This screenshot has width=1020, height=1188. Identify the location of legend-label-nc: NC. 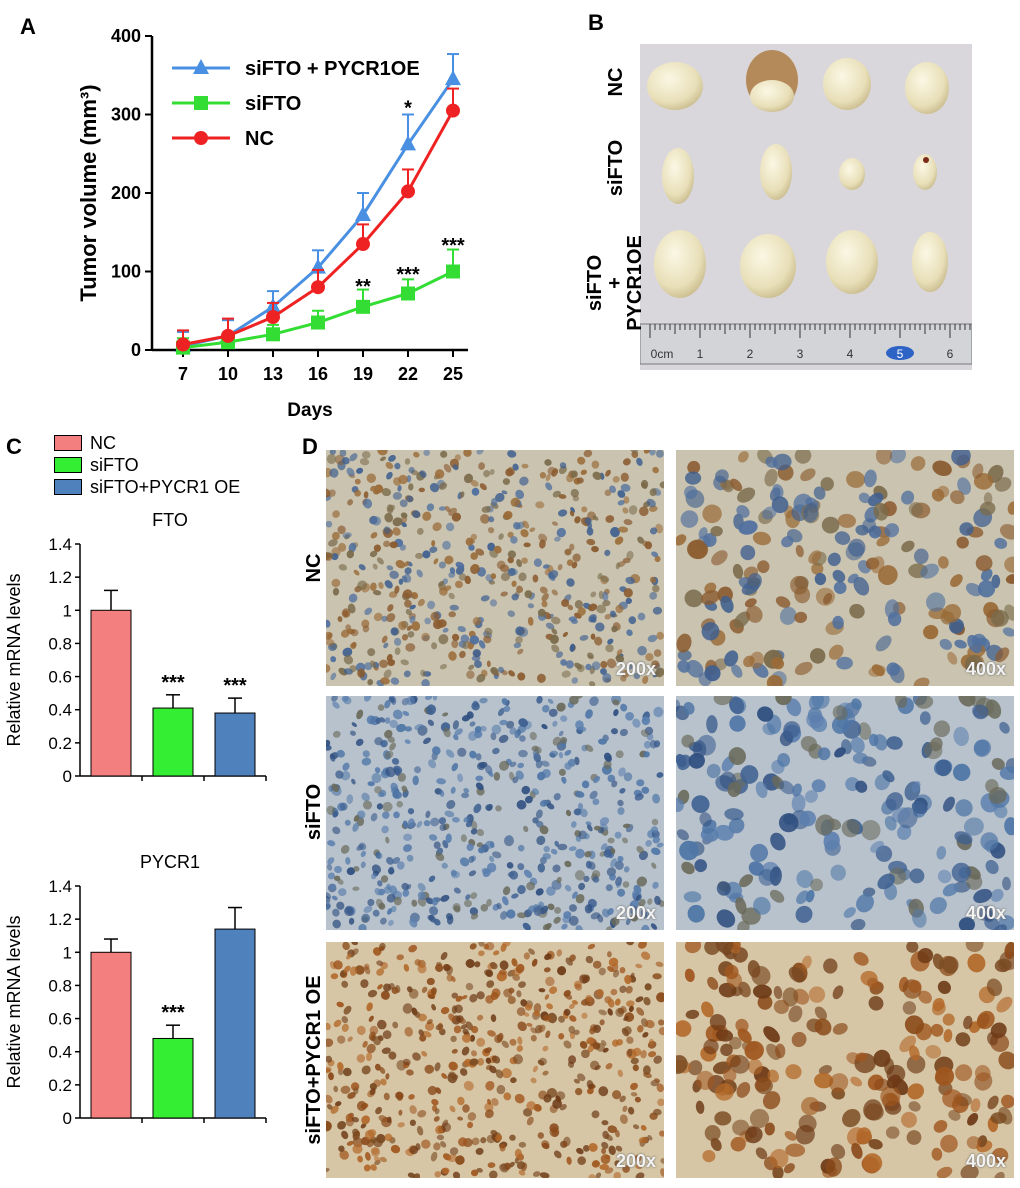
(103, 443).